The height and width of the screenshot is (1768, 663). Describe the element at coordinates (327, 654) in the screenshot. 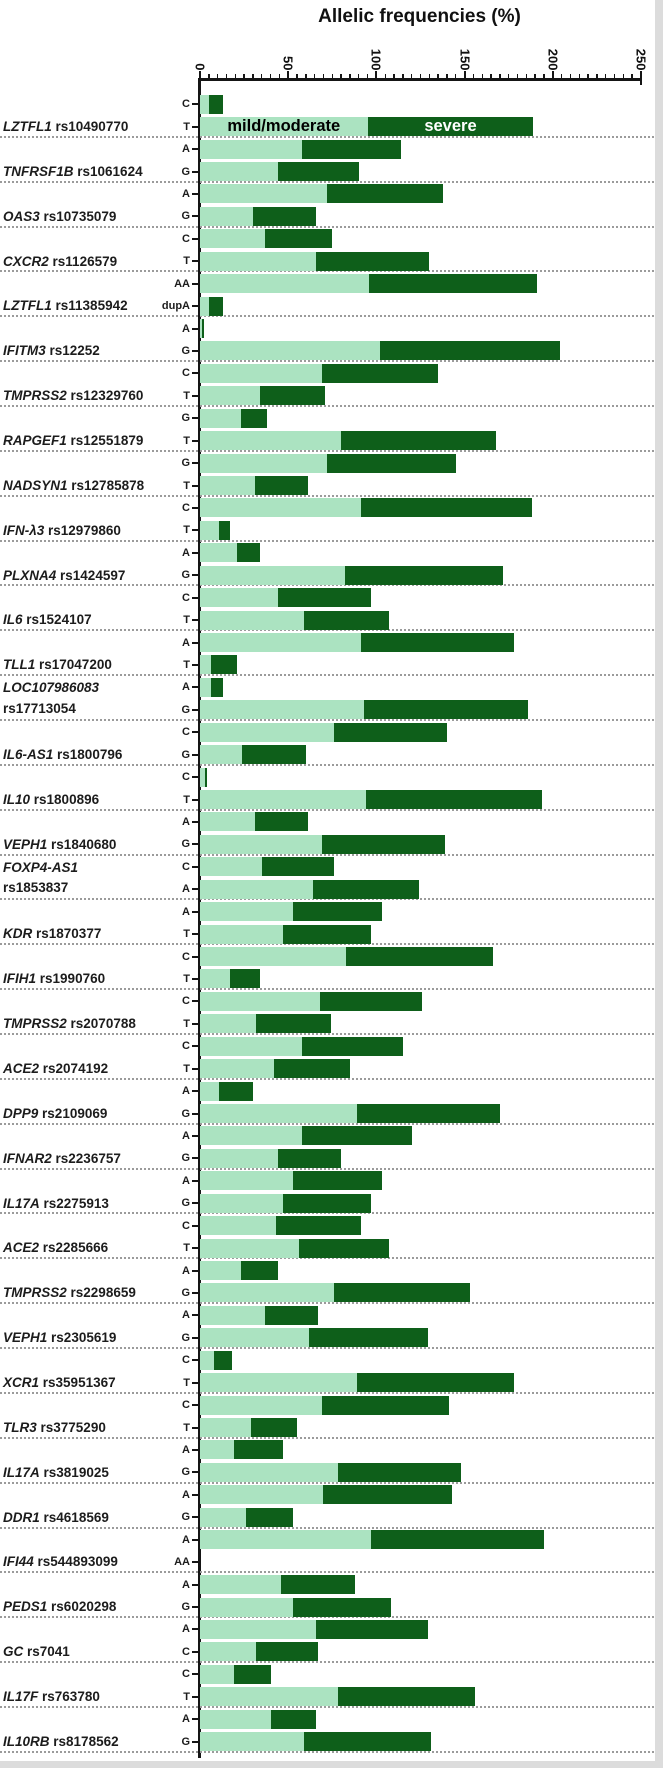

I see `gene-group: TLL1 rs17047200 A T` at that location.